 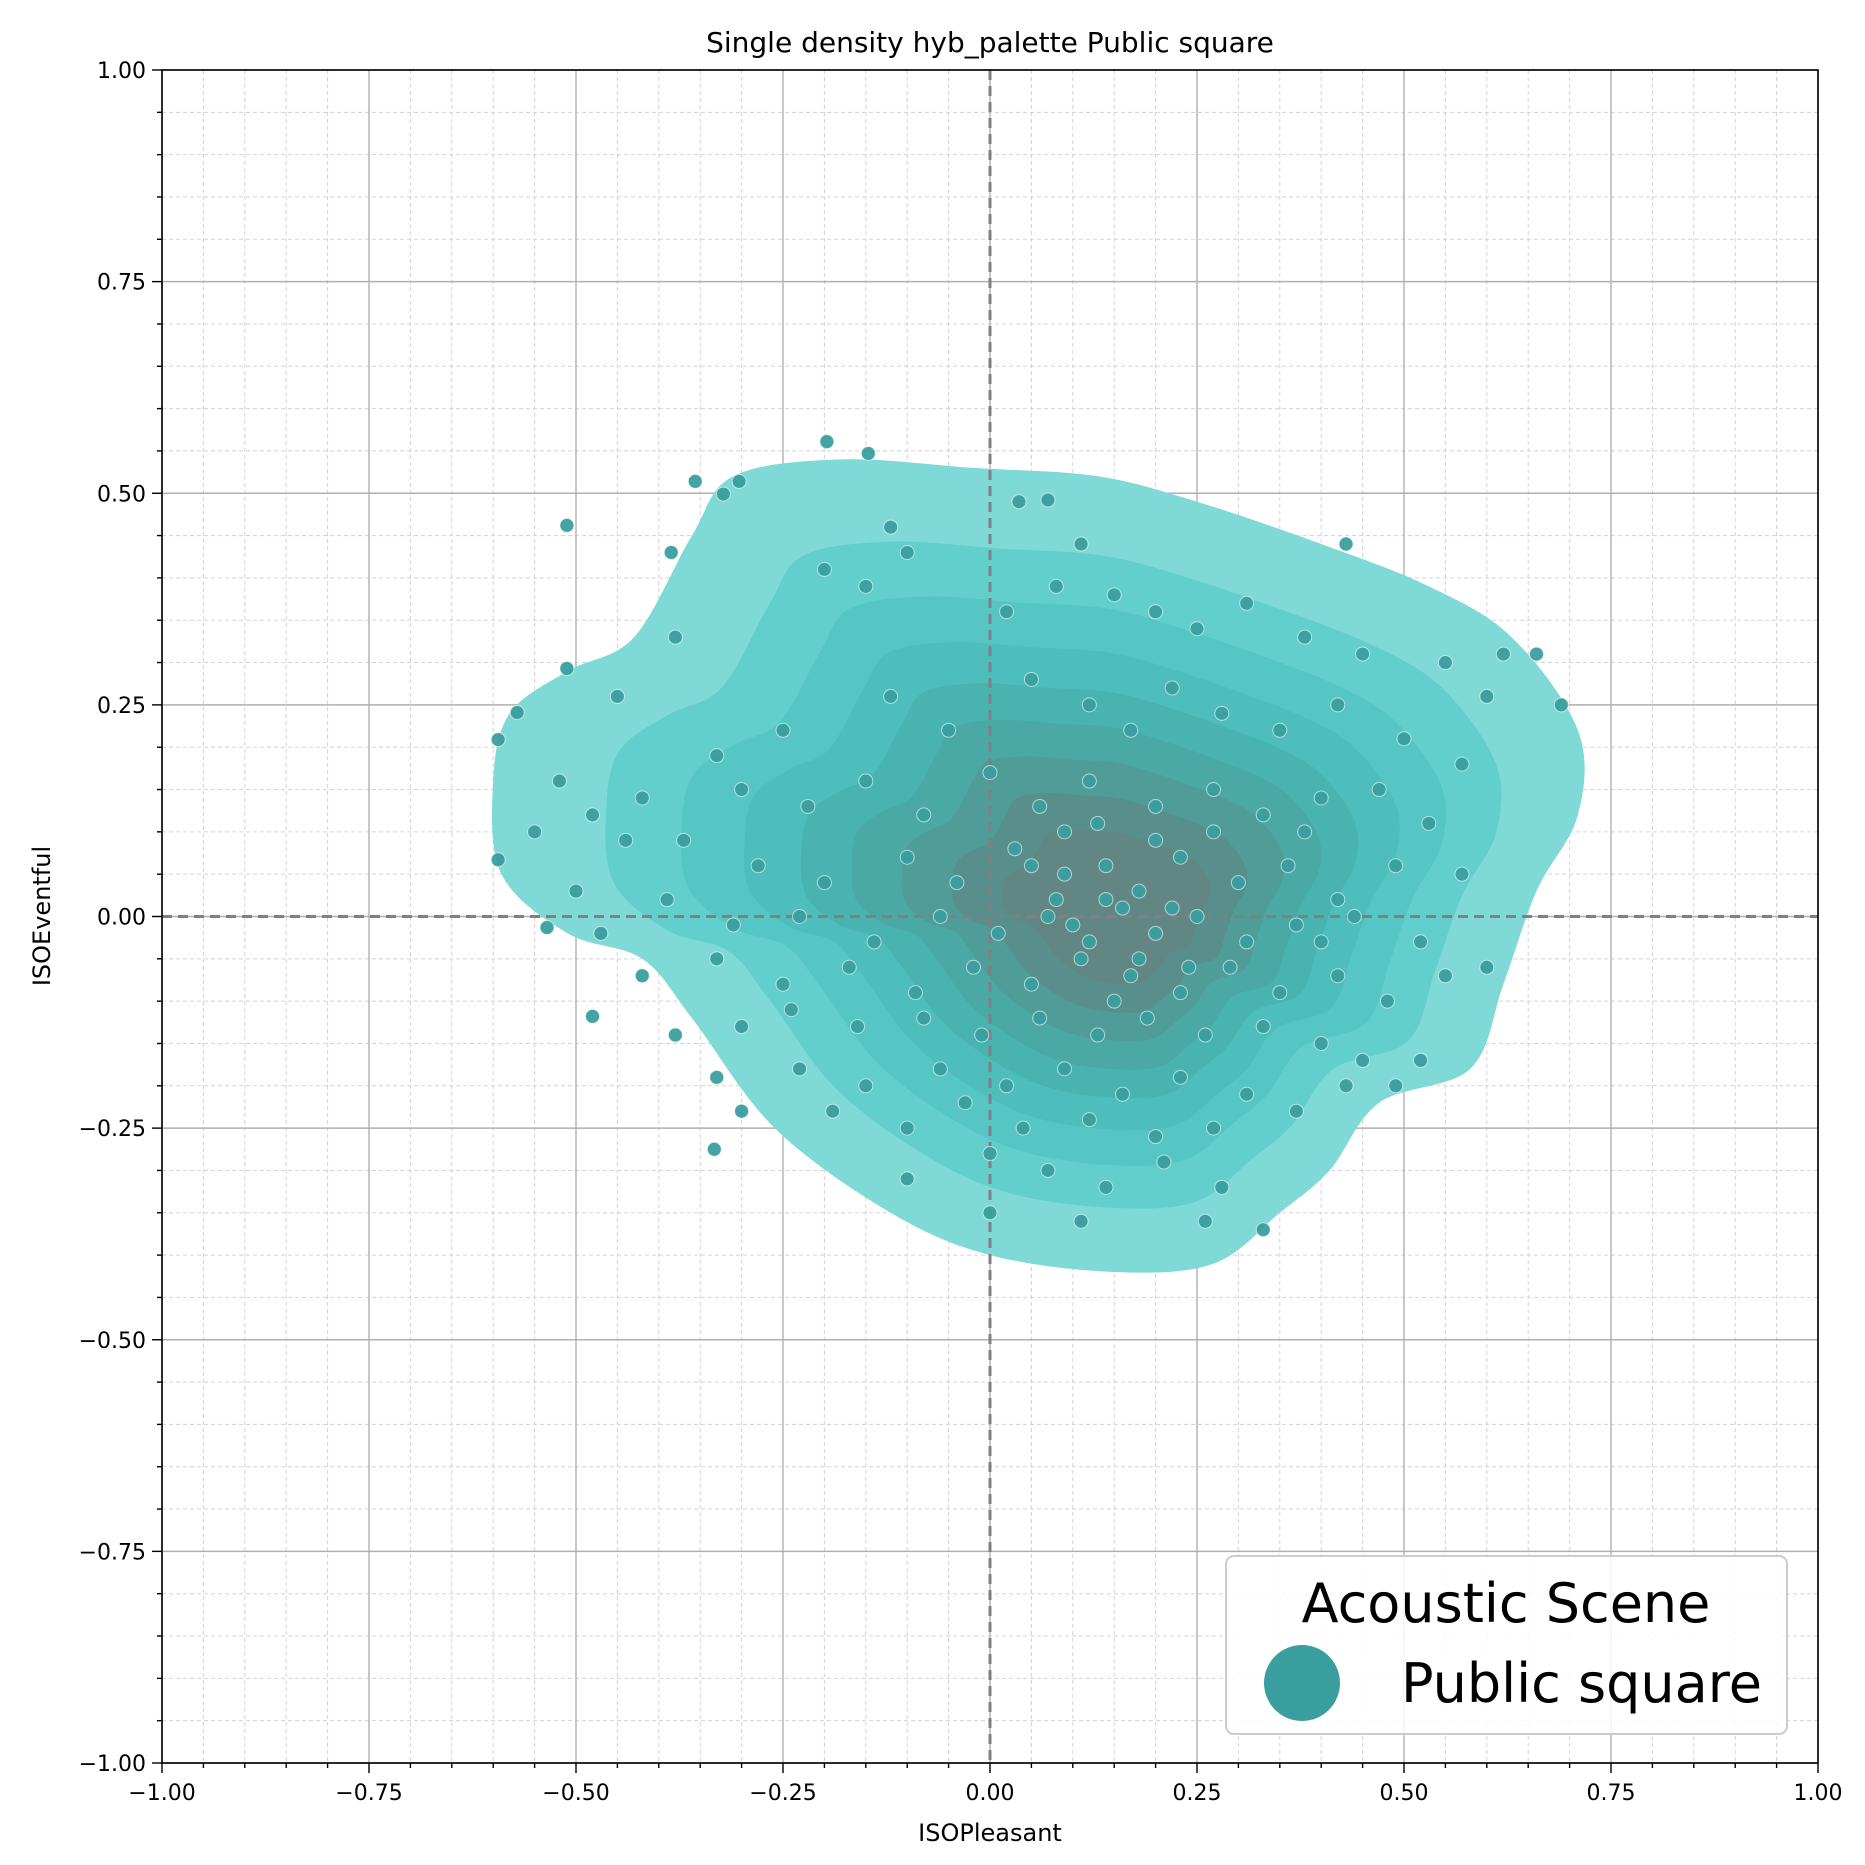 What do you see at coordinates (1506, 1645) in the screenshot?
I see `legend: Acoustic Scene Public square` at bounding box center [1506, 1645].